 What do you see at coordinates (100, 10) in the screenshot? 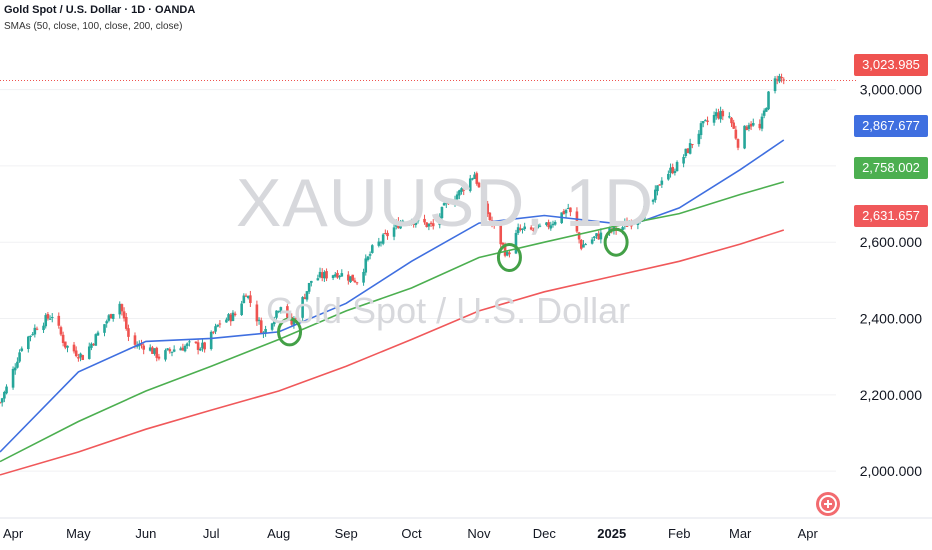
I see `chart-title: Gold Spot / U.S. Dollar · 1D · OANDA` at bounding box center [100, 10].